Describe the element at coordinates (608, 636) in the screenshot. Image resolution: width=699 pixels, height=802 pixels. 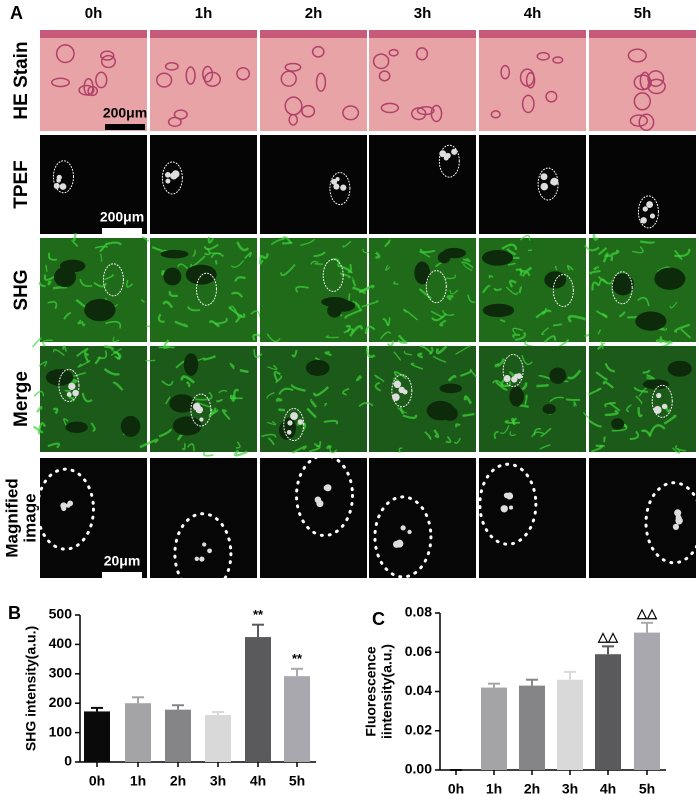
I see `significance-marker: △△` at that location.